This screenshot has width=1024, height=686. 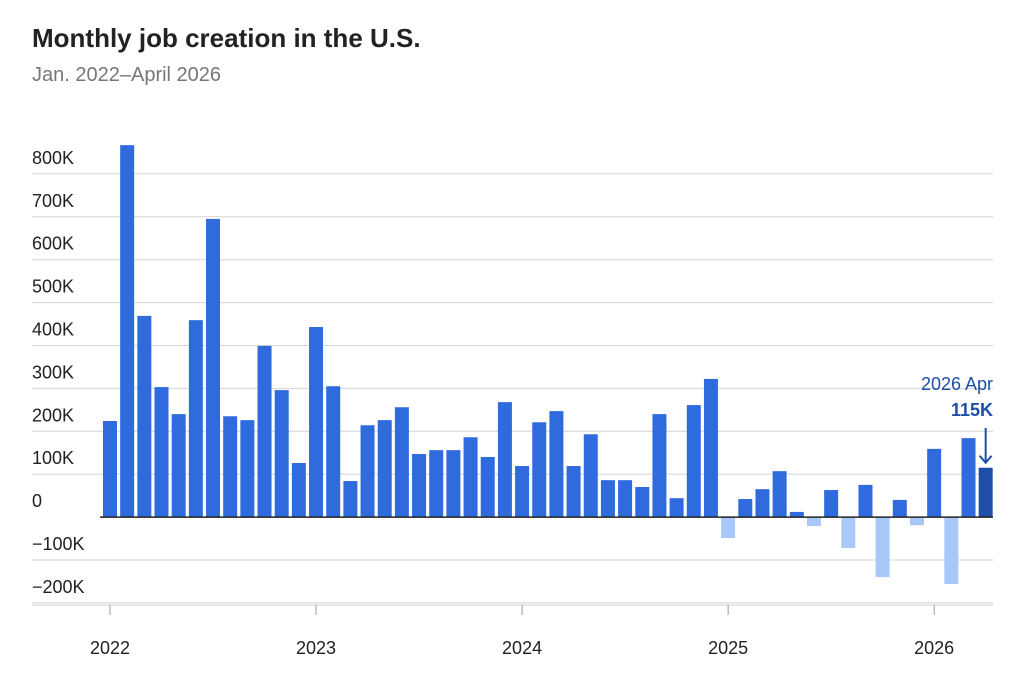 What do you see at coordinates (53, 244) in the screenshot?
I see `y-tick-label: 600K` at bounding box center [53, 244].